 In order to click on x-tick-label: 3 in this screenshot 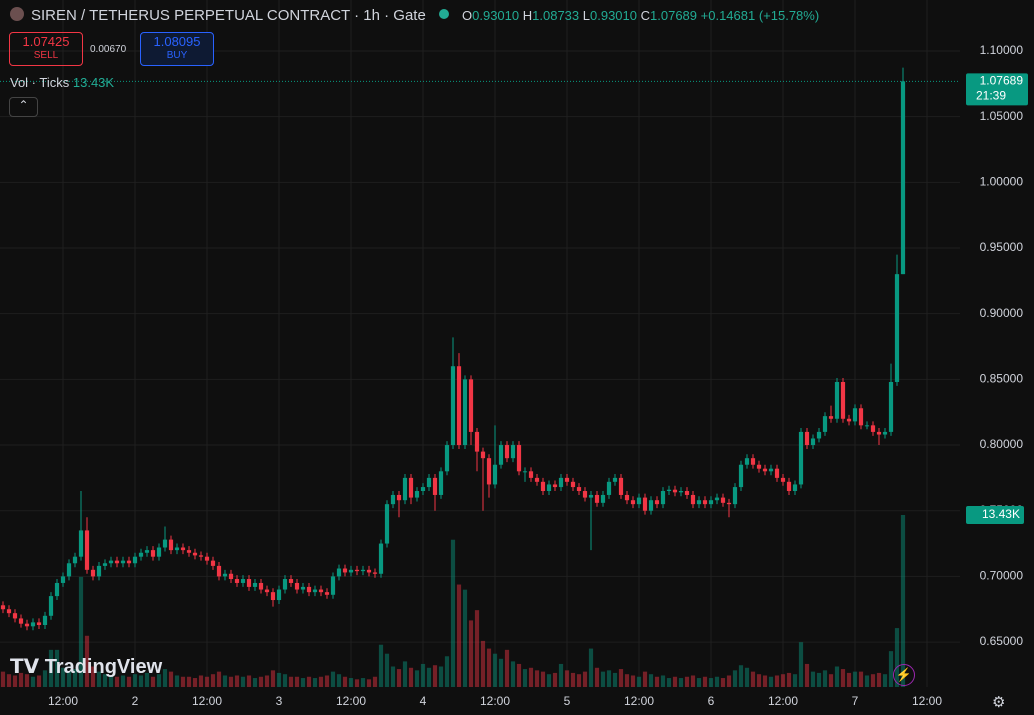, I will do `click(279, 701)`.